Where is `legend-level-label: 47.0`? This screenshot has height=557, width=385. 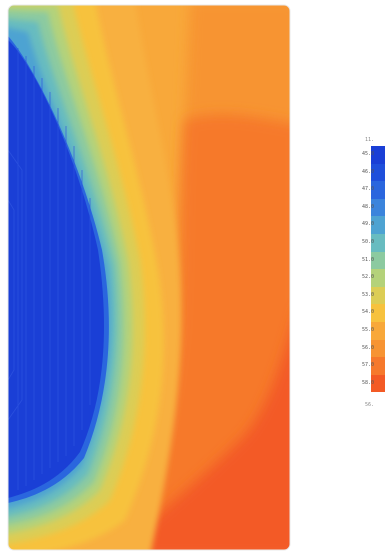 legend-level-label: 47.0 is located at coordinates (368, 189).